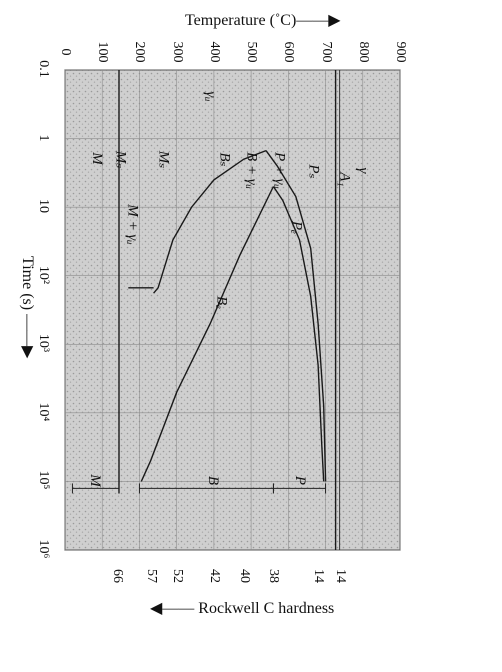 The image size is (502, 672). I want to click on region-label-12: Bₑ, so click(221, 302).